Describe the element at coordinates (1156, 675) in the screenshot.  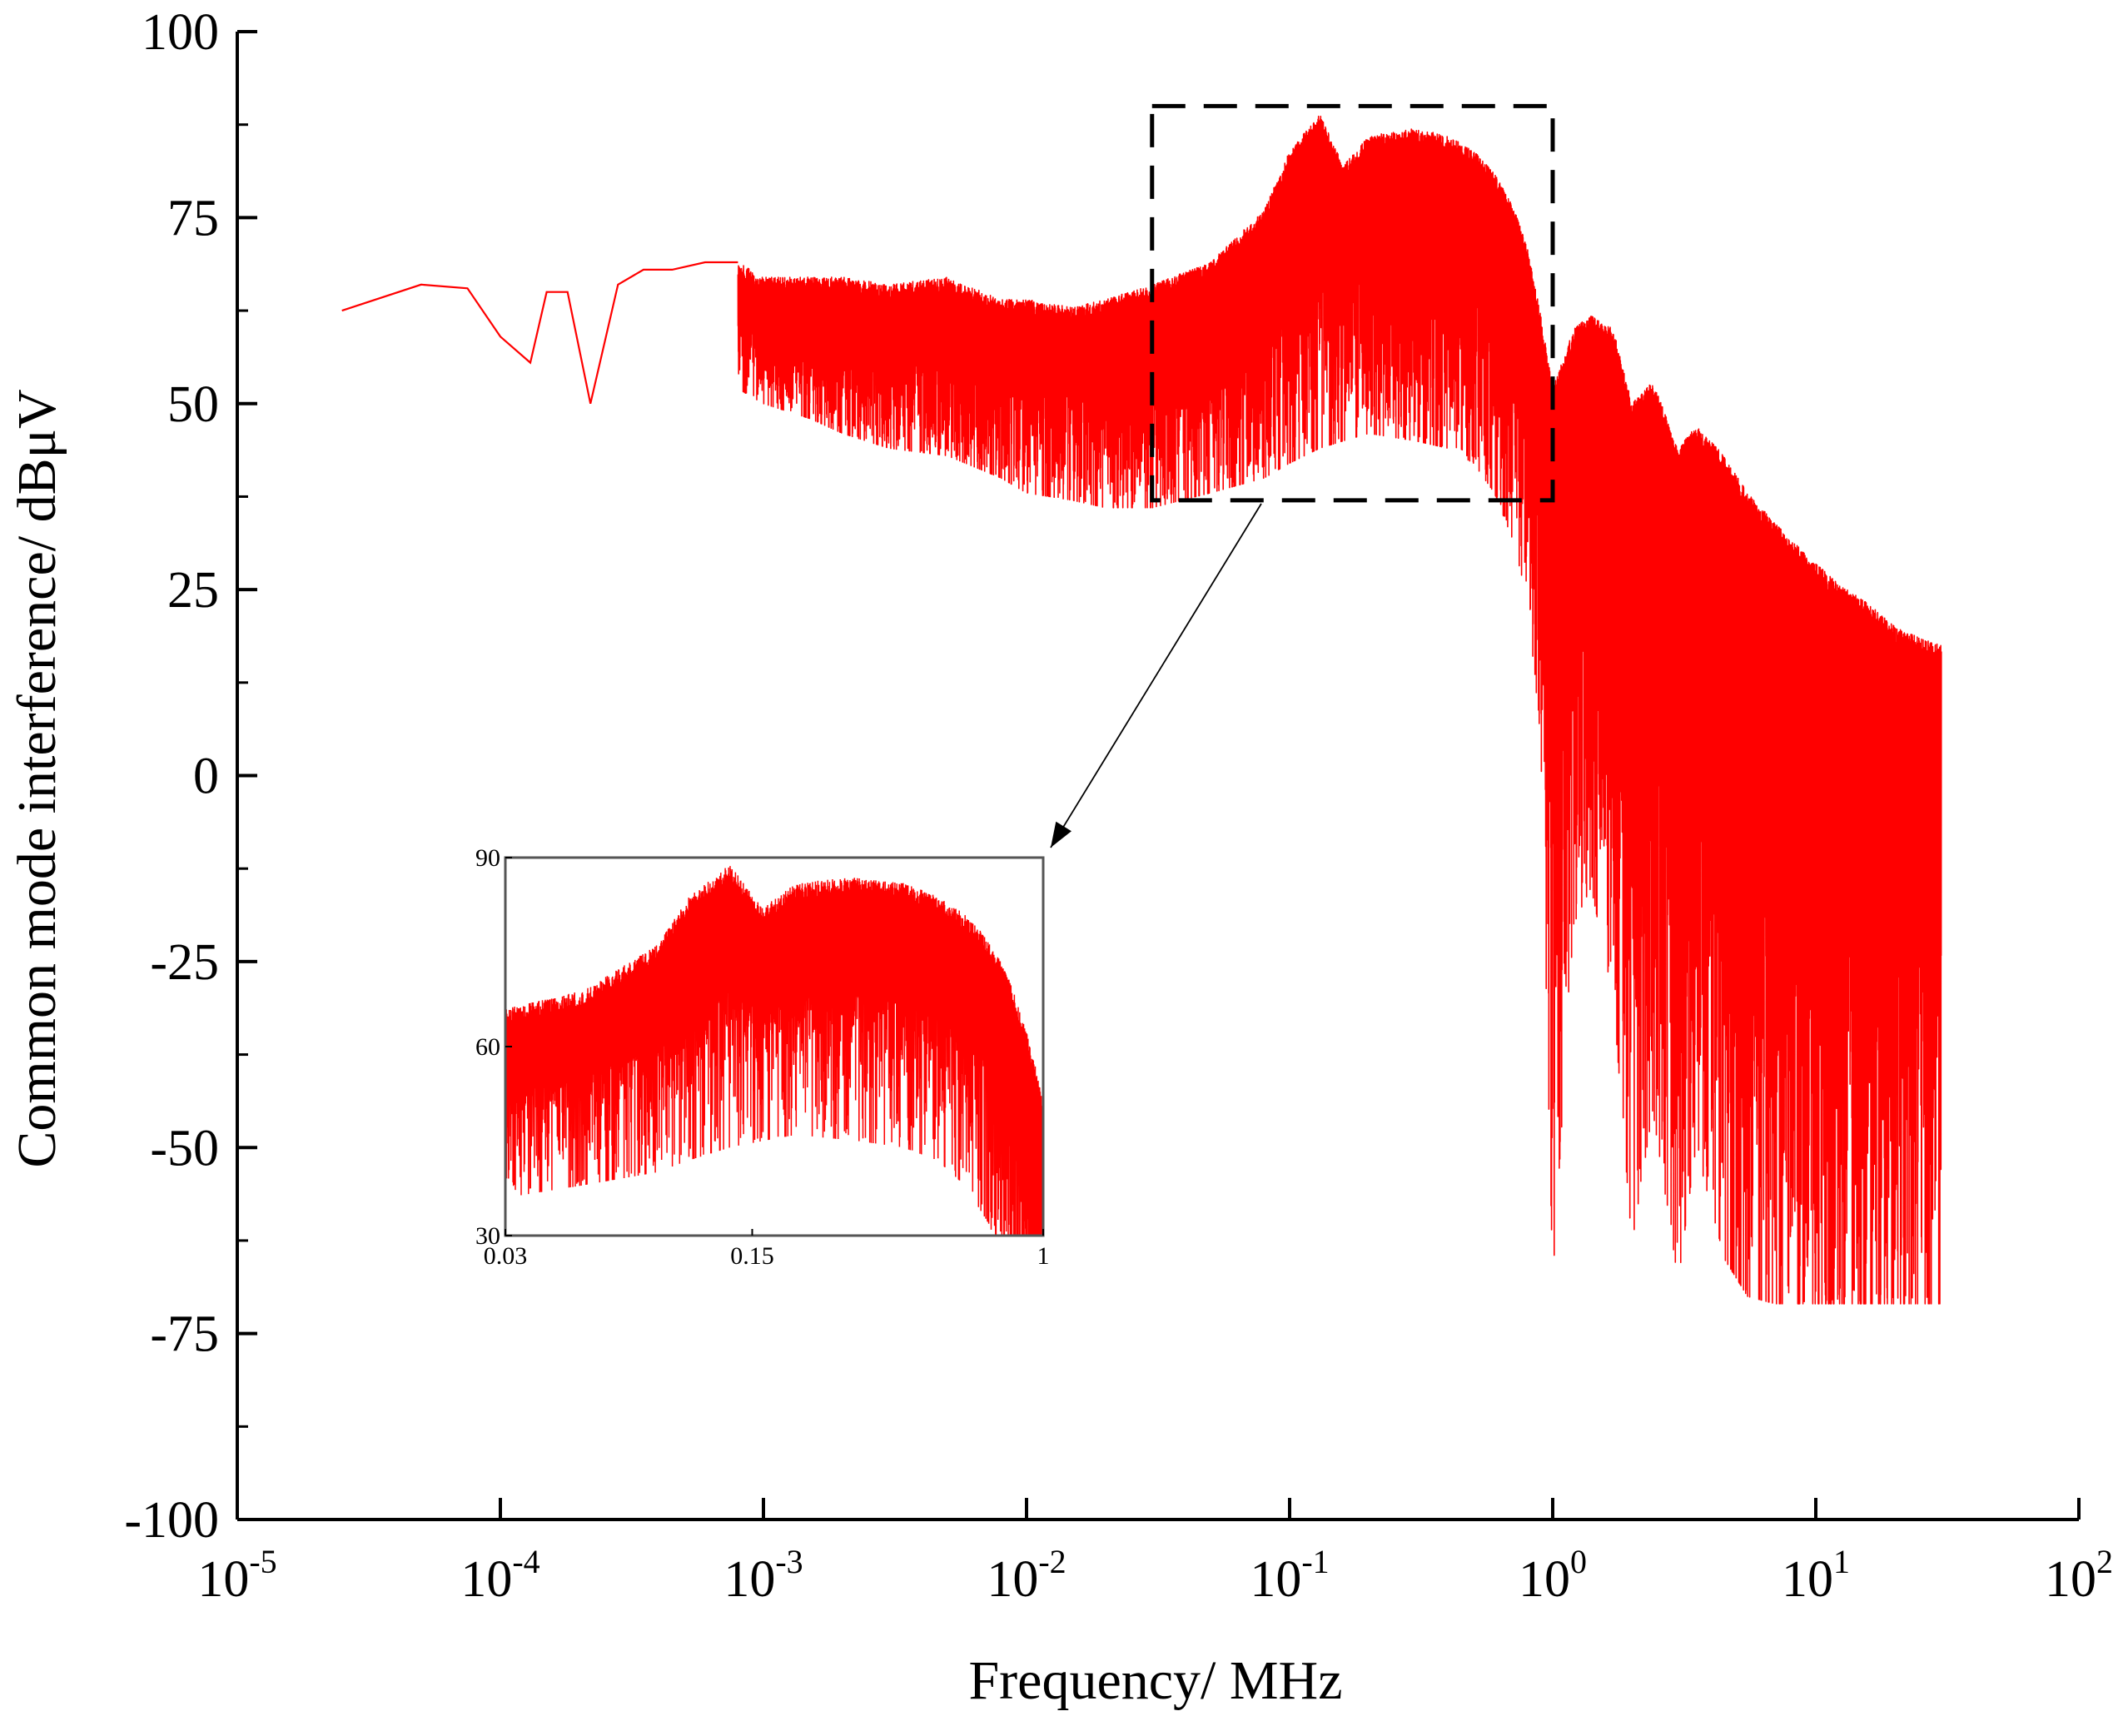
I see `zoom-arrow-line` at that location.